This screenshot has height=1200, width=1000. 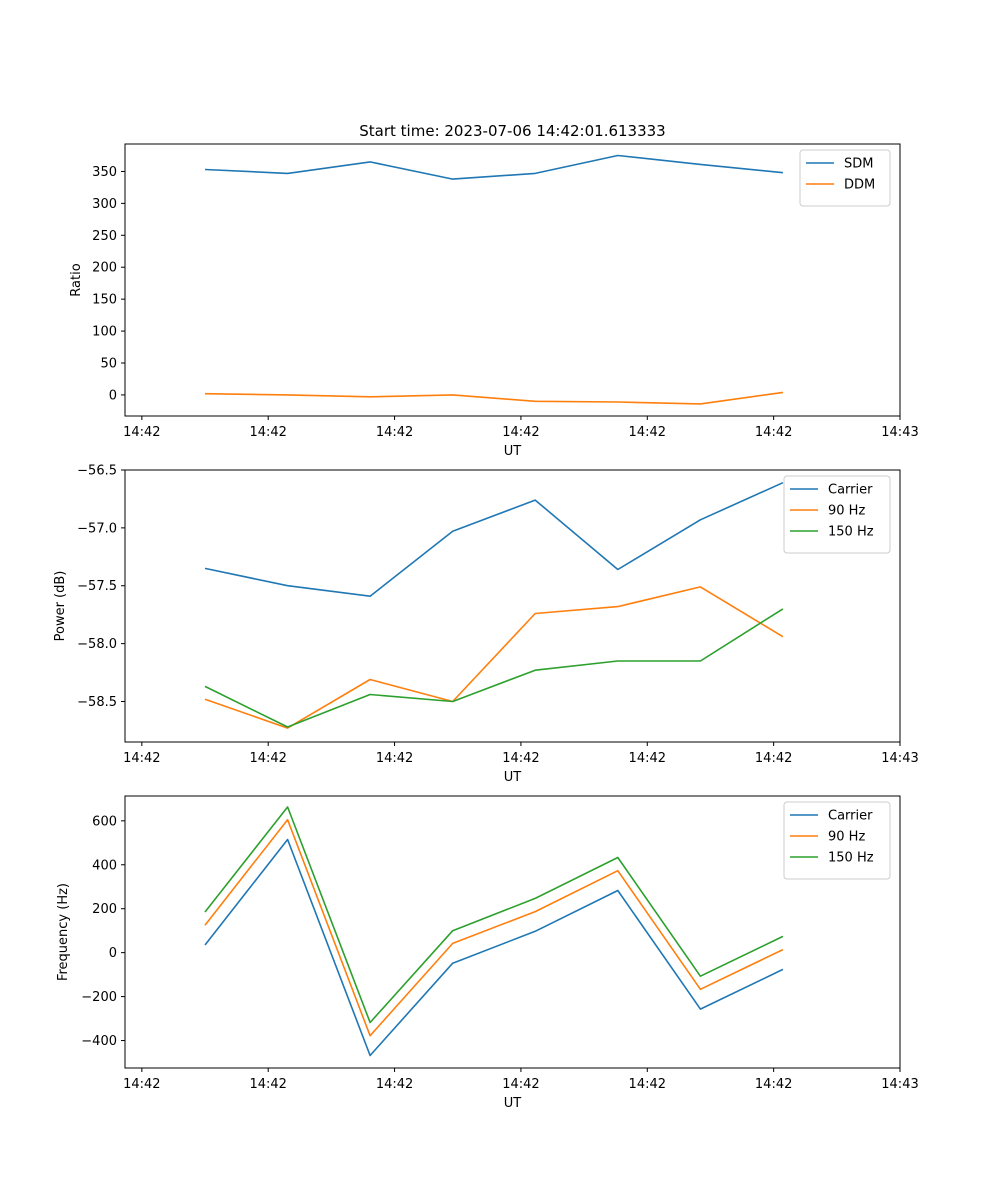 I want to click on y-tick-label: 50, so click(x=108, y=364).